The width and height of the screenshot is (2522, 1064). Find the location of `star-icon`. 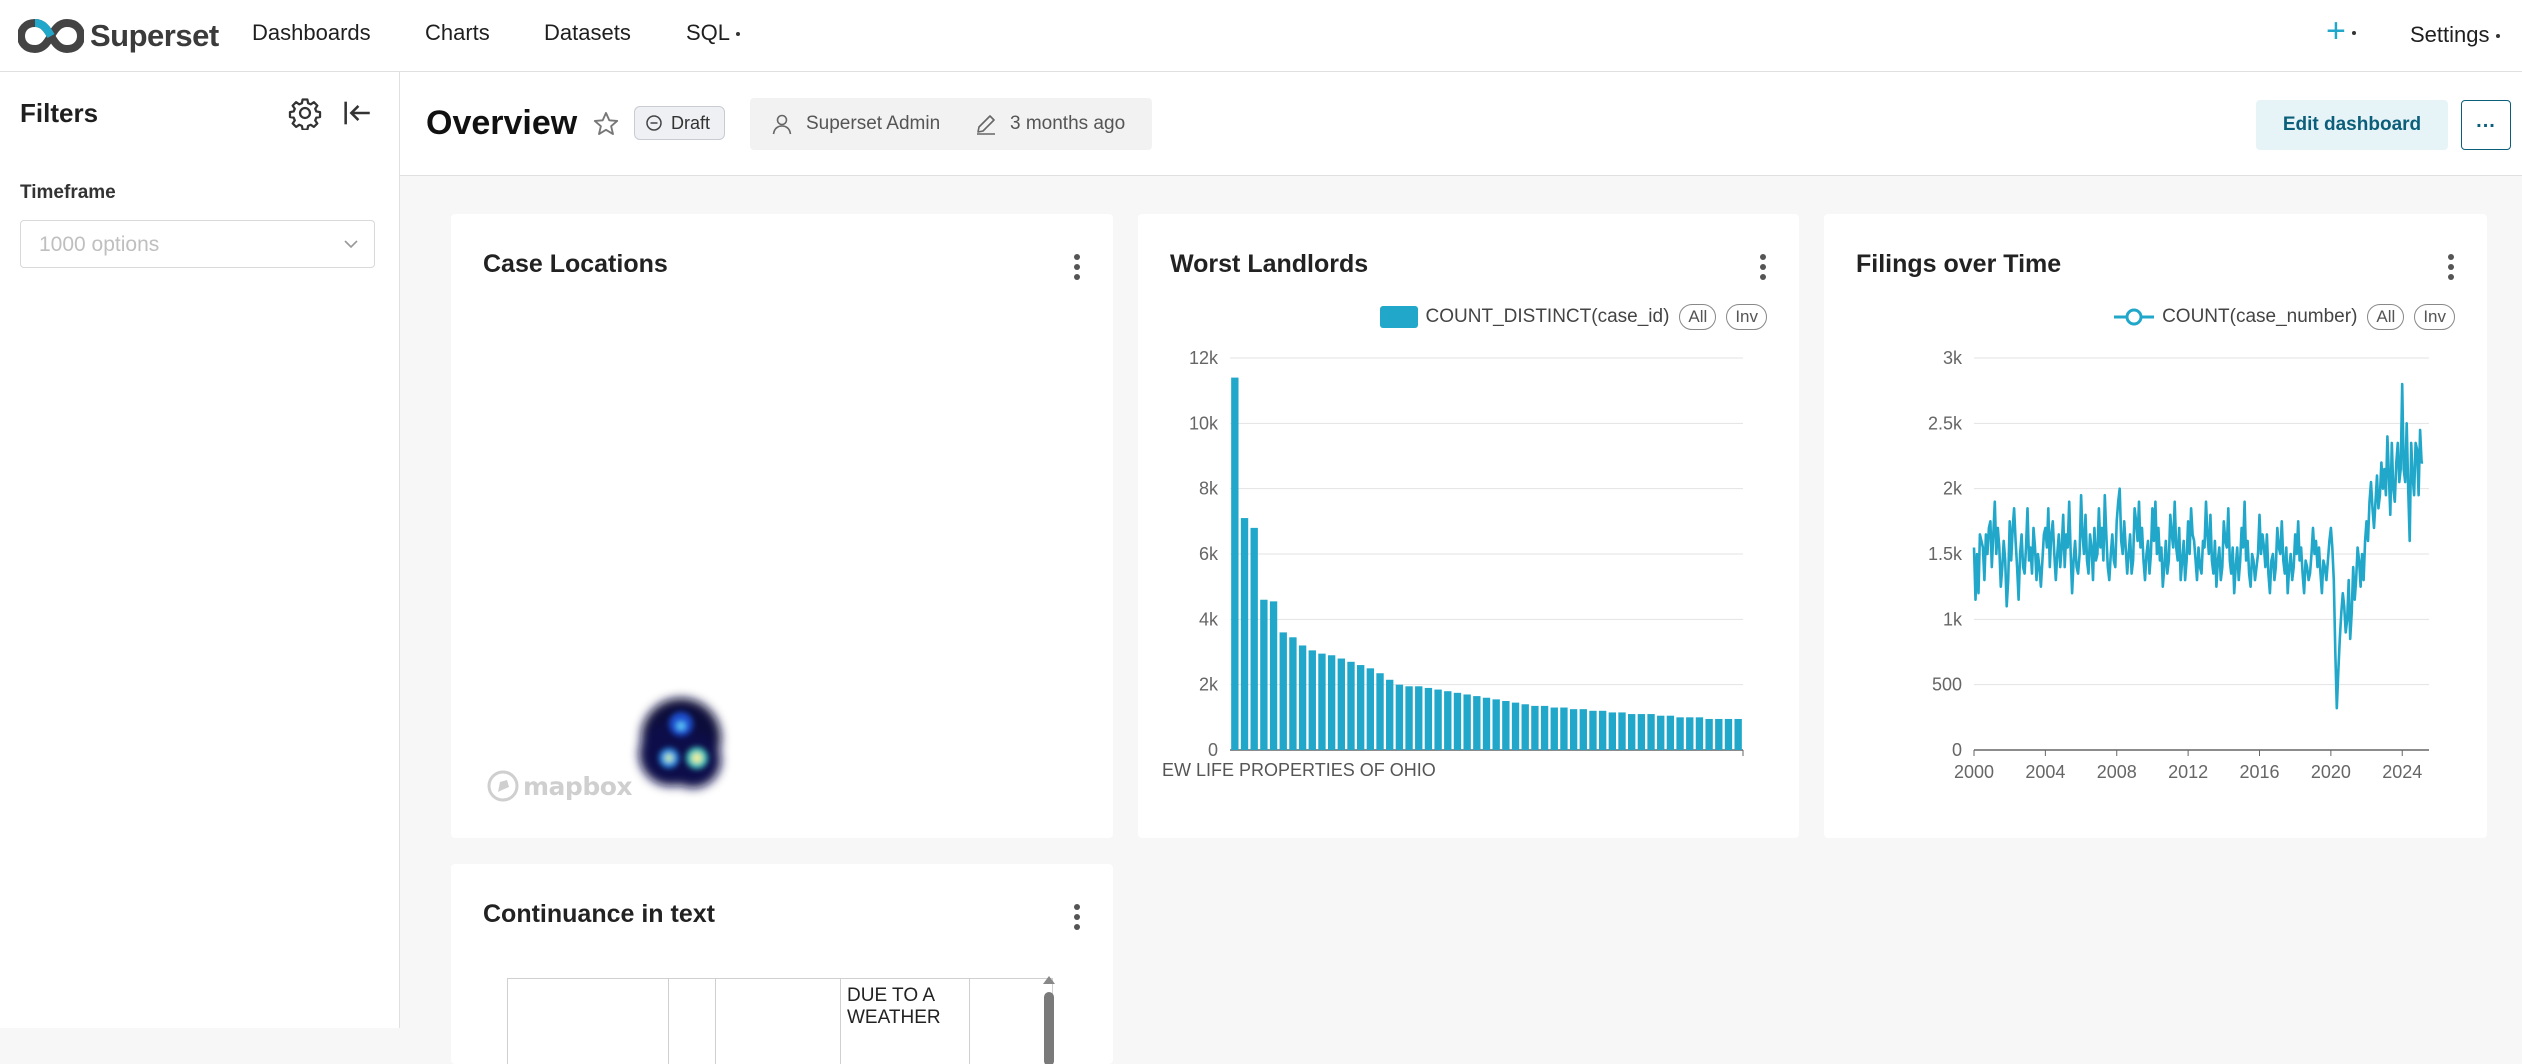

star-icon is located at coordinates (606, 124).